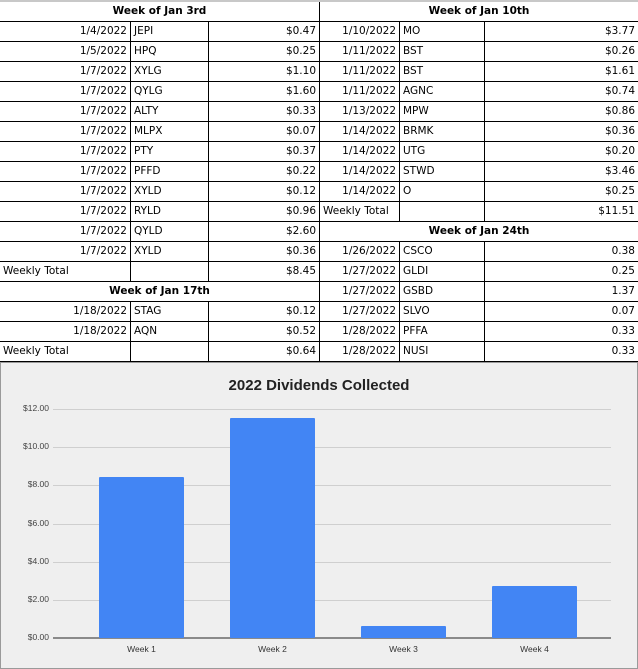 The height and width of the screenshot is (669, 638). I want to click on amount-cell: 0.07, so click(561, 312).